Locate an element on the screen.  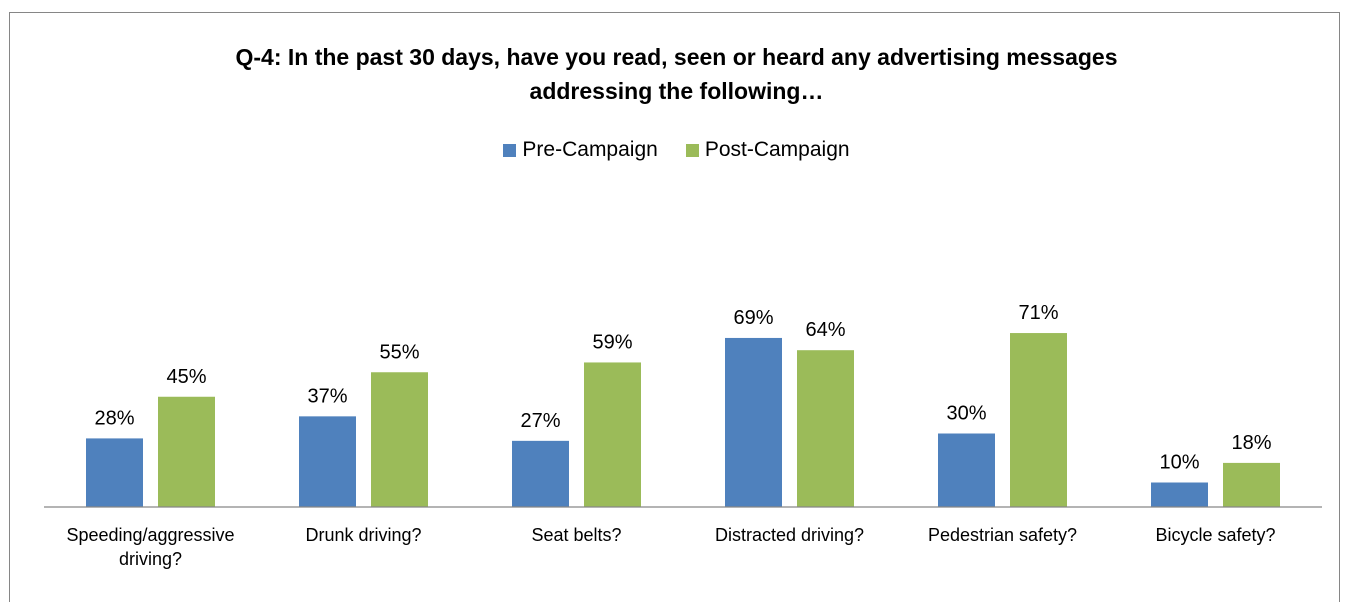
data-label-pre-campaign-1: 37% is located at coordinates (327, 396).